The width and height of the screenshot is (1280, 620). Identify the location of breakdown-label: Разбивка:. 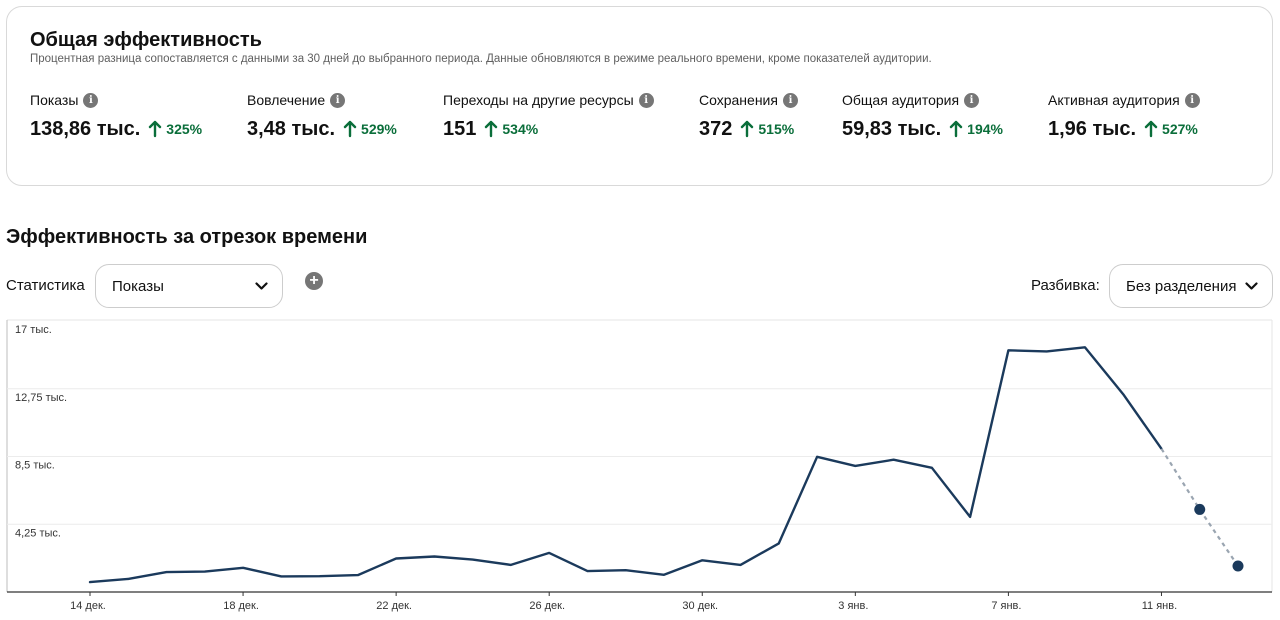
(1065, 285).